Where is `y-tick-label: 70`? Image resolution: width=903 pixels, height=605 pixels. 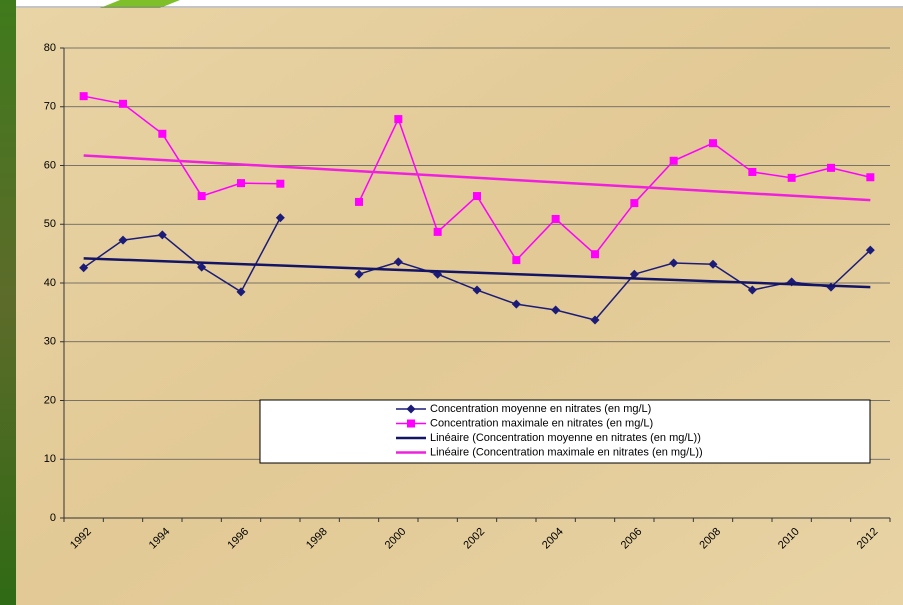
y-tick-label: 70 is located at coordinates (50, 107).